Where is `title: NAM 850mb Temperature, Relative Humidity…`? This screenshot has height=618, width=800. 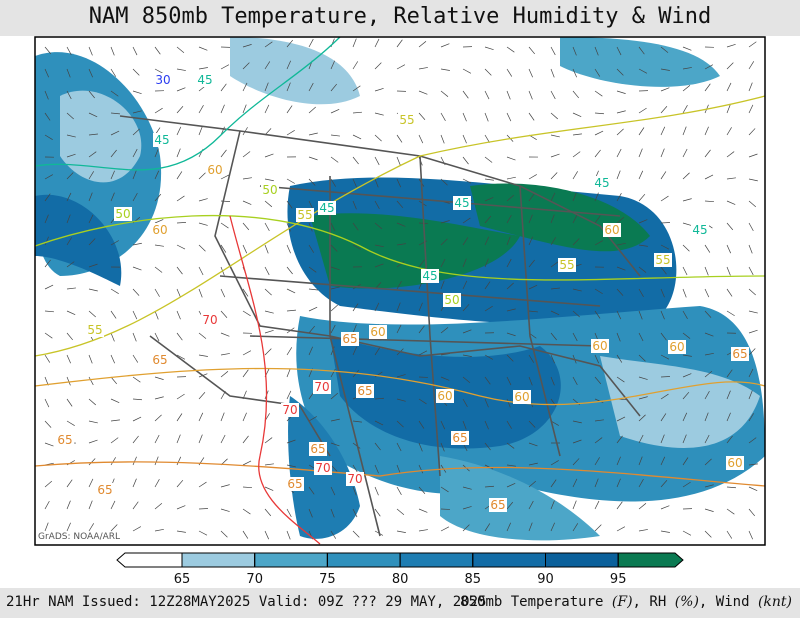
title: NAM 850mb Temperature, Relative Humidity… is located at coordinates (400, 18).